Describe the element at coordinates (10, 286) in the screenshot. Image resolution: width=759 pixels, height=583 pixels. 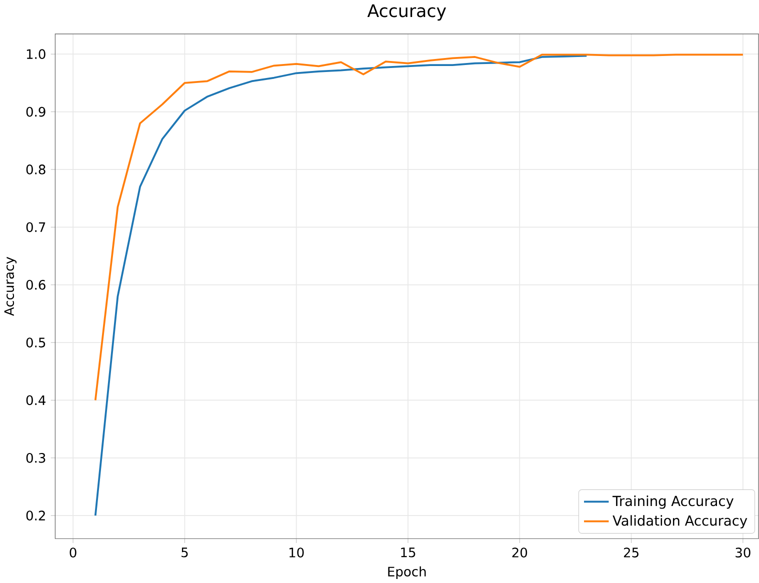
I see `y-axis-title: Accuracy` at that location.